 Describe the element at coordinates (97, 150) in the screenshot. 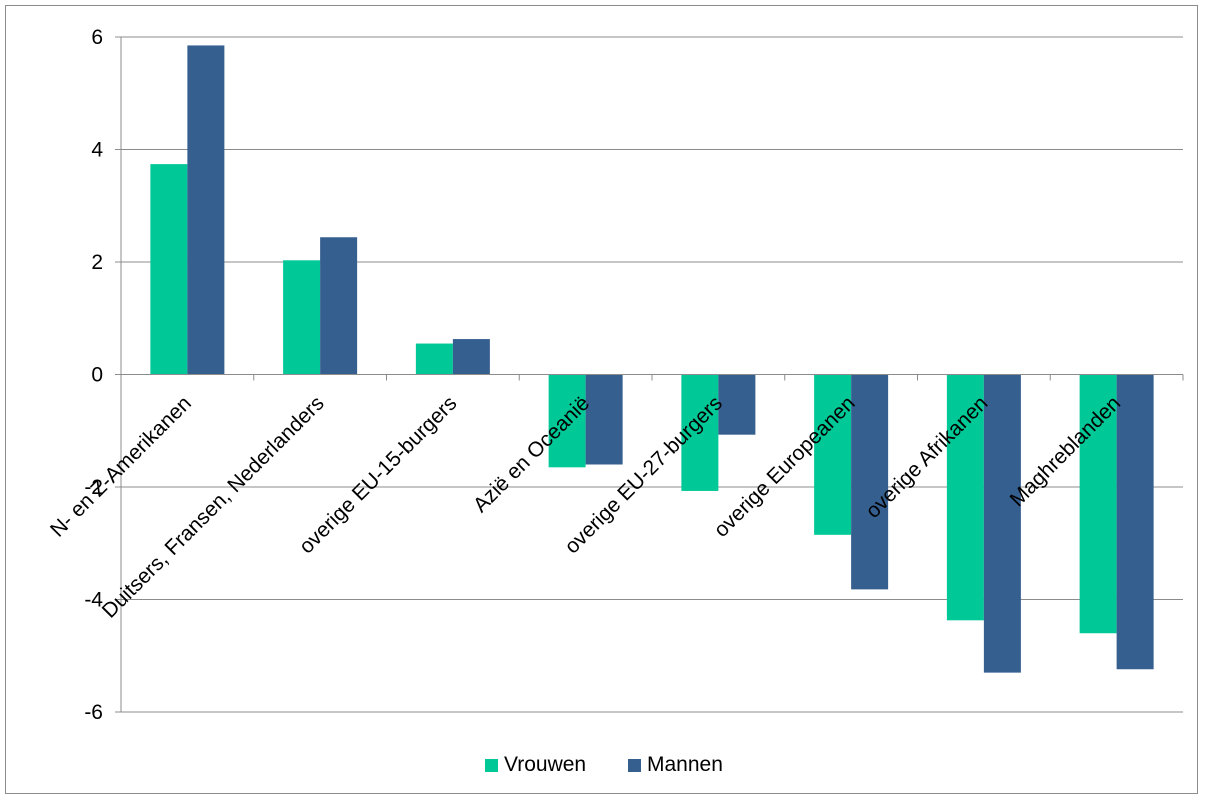

I see `y-tick-label: 4` at that location.